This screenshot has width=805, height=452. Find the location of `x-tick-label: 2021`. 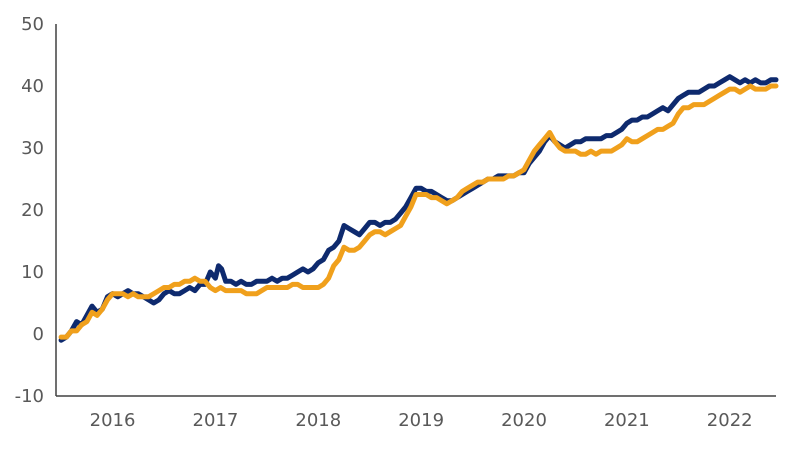

x-tick-label: 2021 is located at coordinates (627, 420).